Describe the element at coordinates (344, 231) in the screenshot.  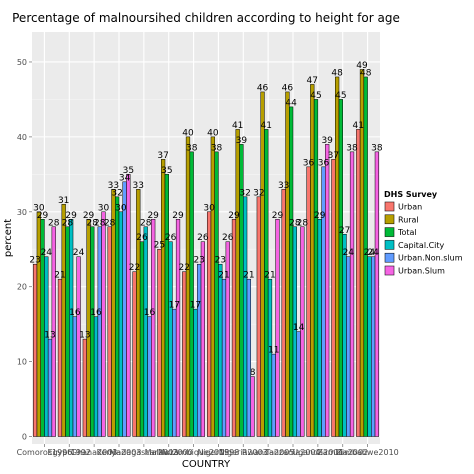
I see `bar-value-label: 27` at that location.